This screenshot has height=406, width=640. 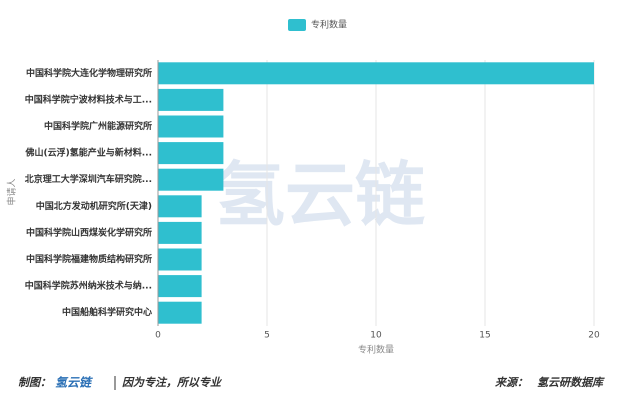 I want to click on y-tick-label: 中国船舶科学研究中心, so click(x=107, y=312).